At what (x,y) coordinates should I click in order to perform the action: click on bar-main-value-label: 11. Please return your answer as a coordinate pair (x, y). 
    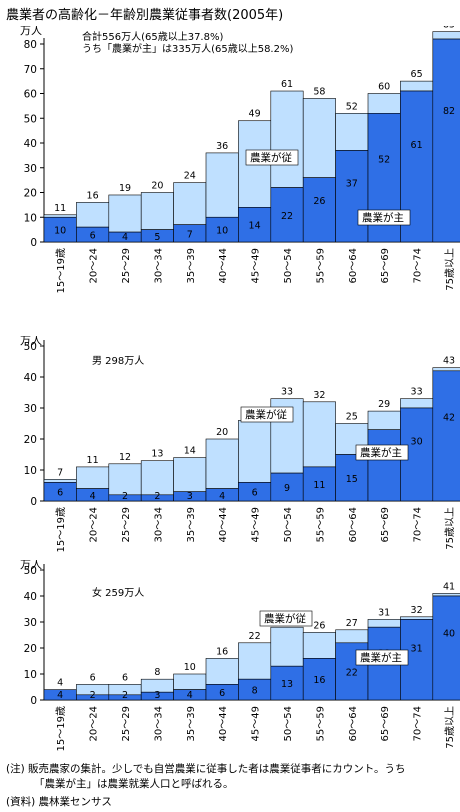
    Looking at the image, I should click on (319, 485).